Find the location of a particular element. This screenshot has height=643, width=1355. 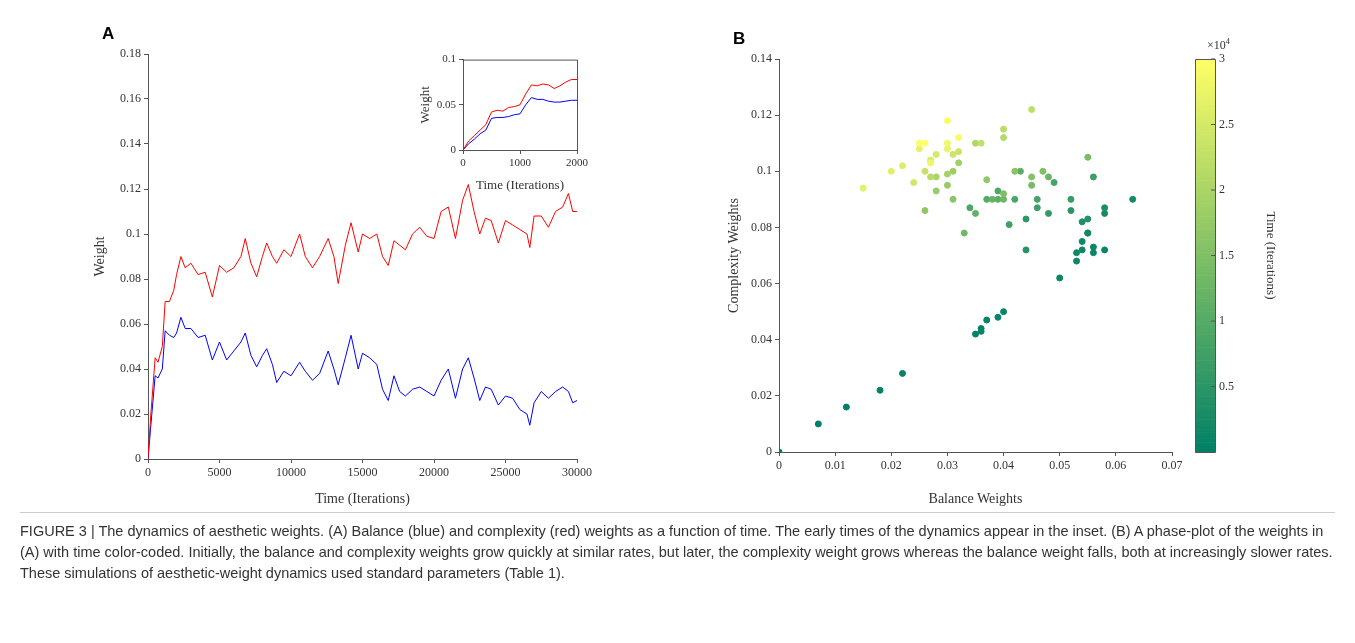

x-tick-label: 0.01 is located at coordinates (835, 465).